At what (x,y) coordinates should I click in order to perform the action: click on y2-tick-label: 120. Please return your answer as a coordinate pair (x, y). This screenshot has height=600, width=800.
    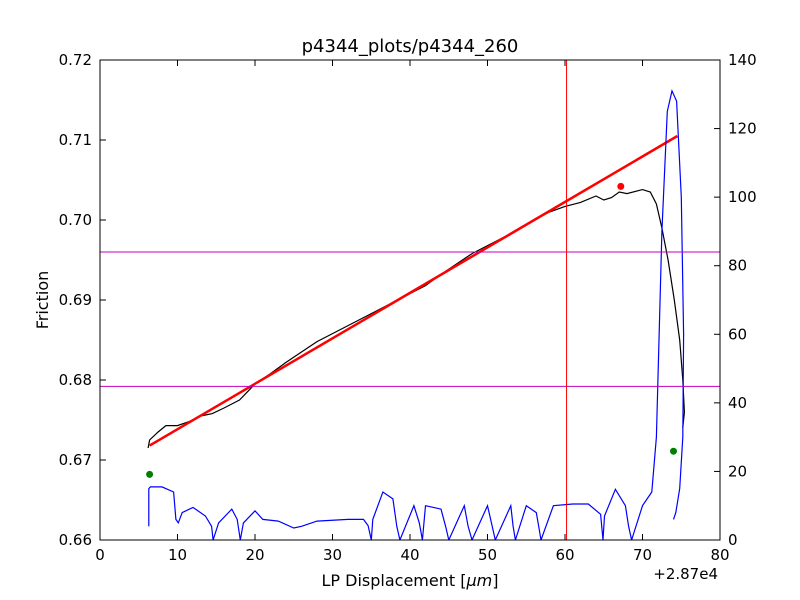
    Looking at the image, I should click on (742, 129).